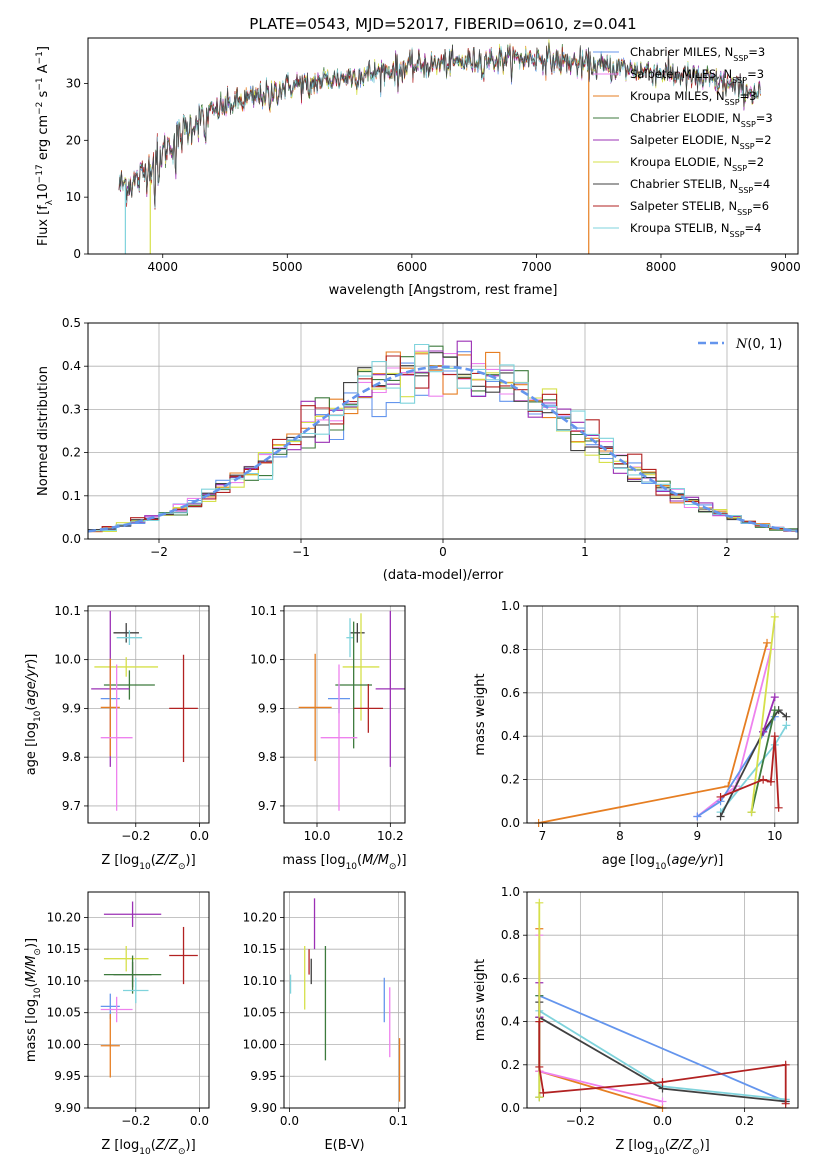 Image resolution: width=819 pixels, height=1170 pixels. Describe the element at coordinates (701, 120) in the screenshot. I see `legend-entry: Chabrier ELODIE, NSSP=3` at that location.